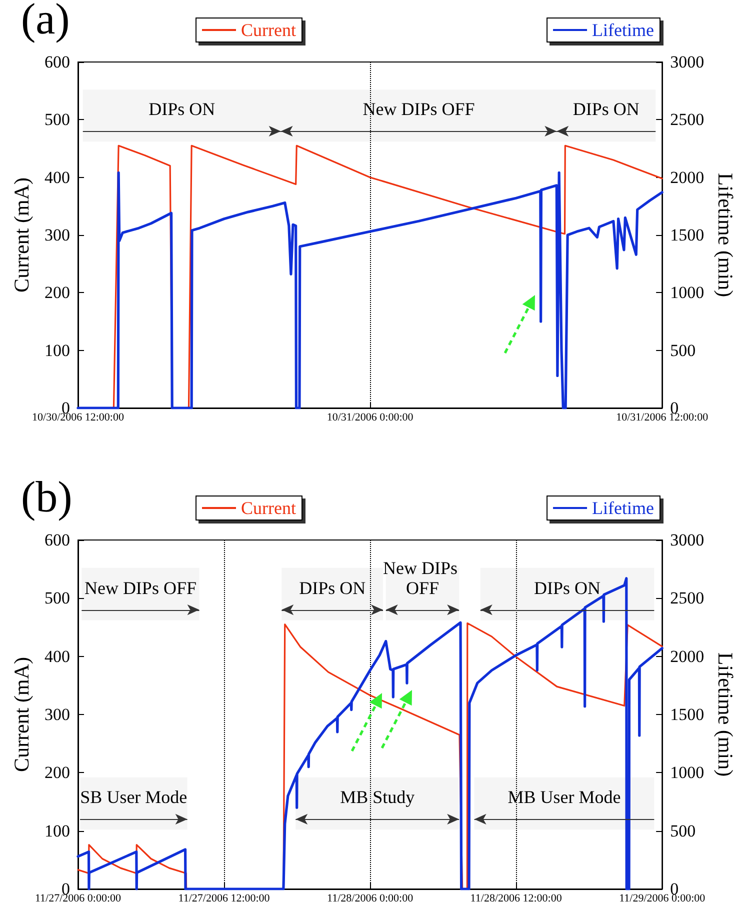  Describe the element at coordinates (78, 418) in the screenshot. I see `x-tick-label: 10/30/2006 12:00:00` at that location.